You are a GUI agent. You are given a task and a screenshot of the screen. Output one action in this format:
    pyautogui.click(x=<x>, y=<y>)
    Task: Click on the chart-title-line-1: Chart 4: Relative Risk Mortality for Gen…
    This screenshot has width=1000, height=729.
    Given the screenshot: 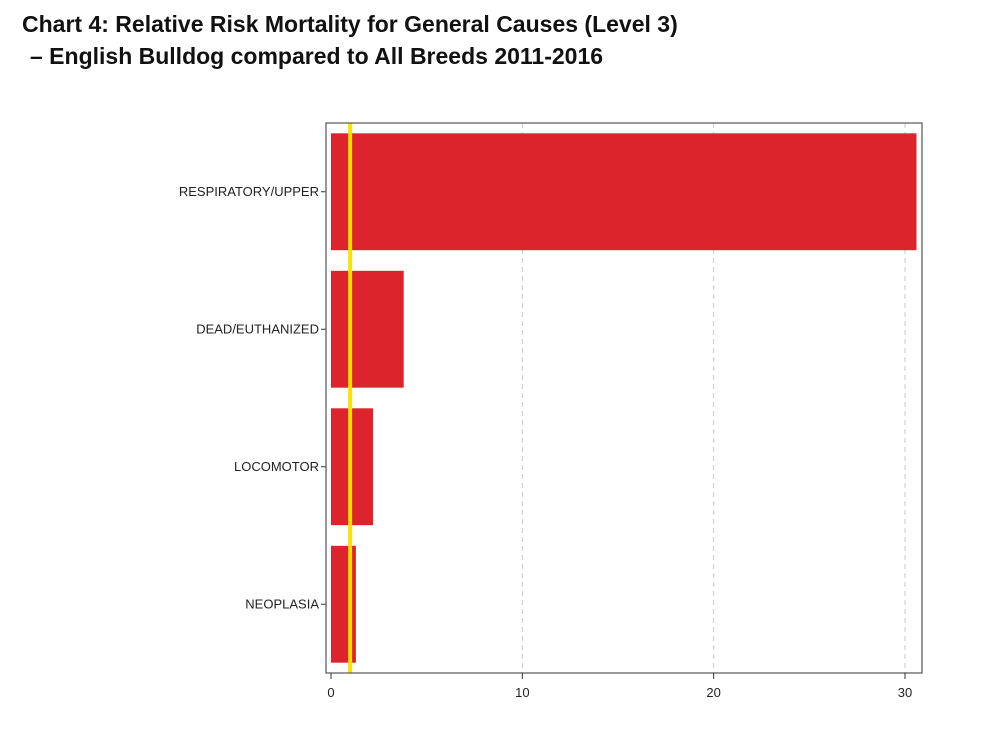 What is the action you would take?
    pyautogui.click(x=350, y=24)
    